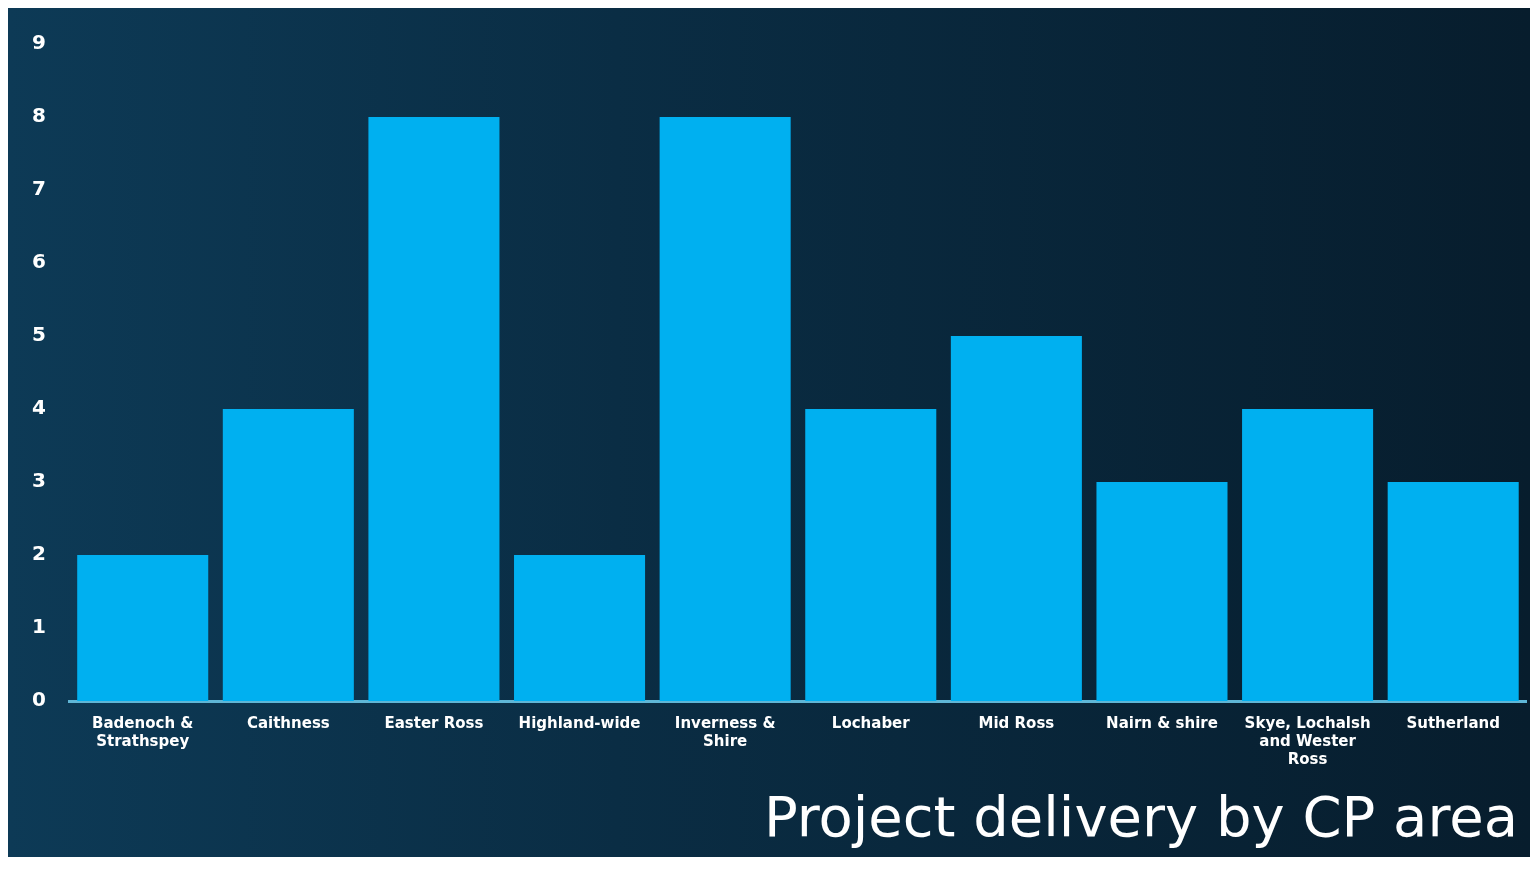 This screenshot has width=1538, height=875. I want to click on y-tick-label: 2, so click(38, 553).